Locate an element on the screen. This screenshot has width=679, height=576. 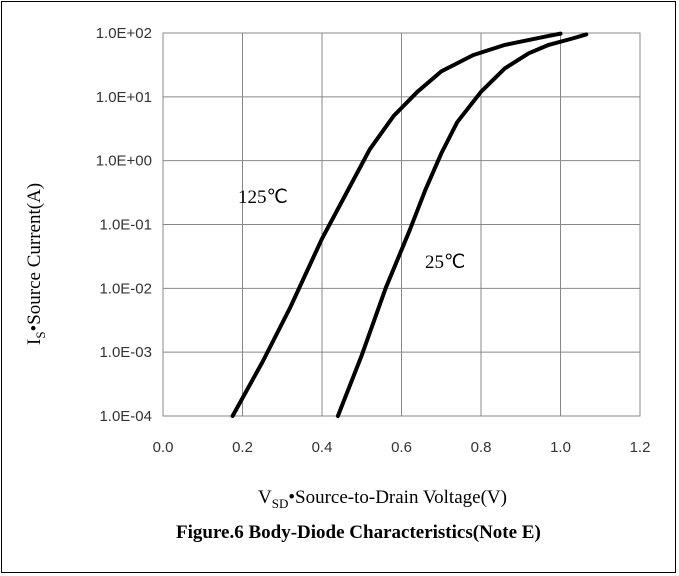
x-axis-label-main: V is located at coordinates (265, 497).